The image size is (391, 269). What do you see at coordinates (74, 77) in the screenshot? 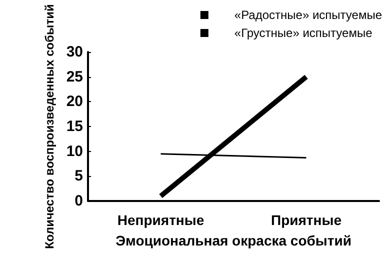
I see `y-tick-label: 25` at bounding box center [74, 77].